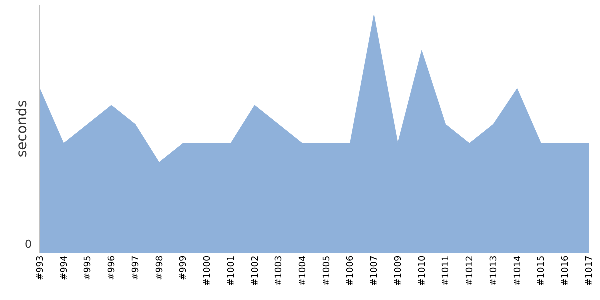  What do you see at coordinates (231, 271) in the screenshot?
I see `x-tick-label: #1001` at bounding box center [231, 271].